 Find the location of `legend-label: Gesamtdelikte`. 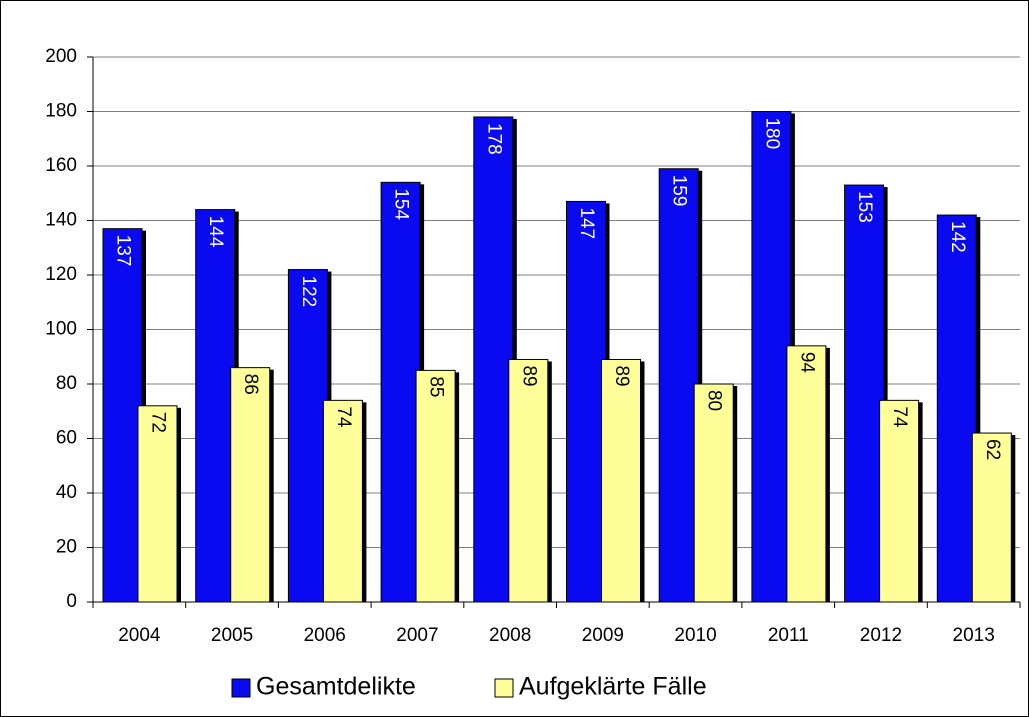

legend-label: Gesamtdelikte is located at coordinates (336, 687).